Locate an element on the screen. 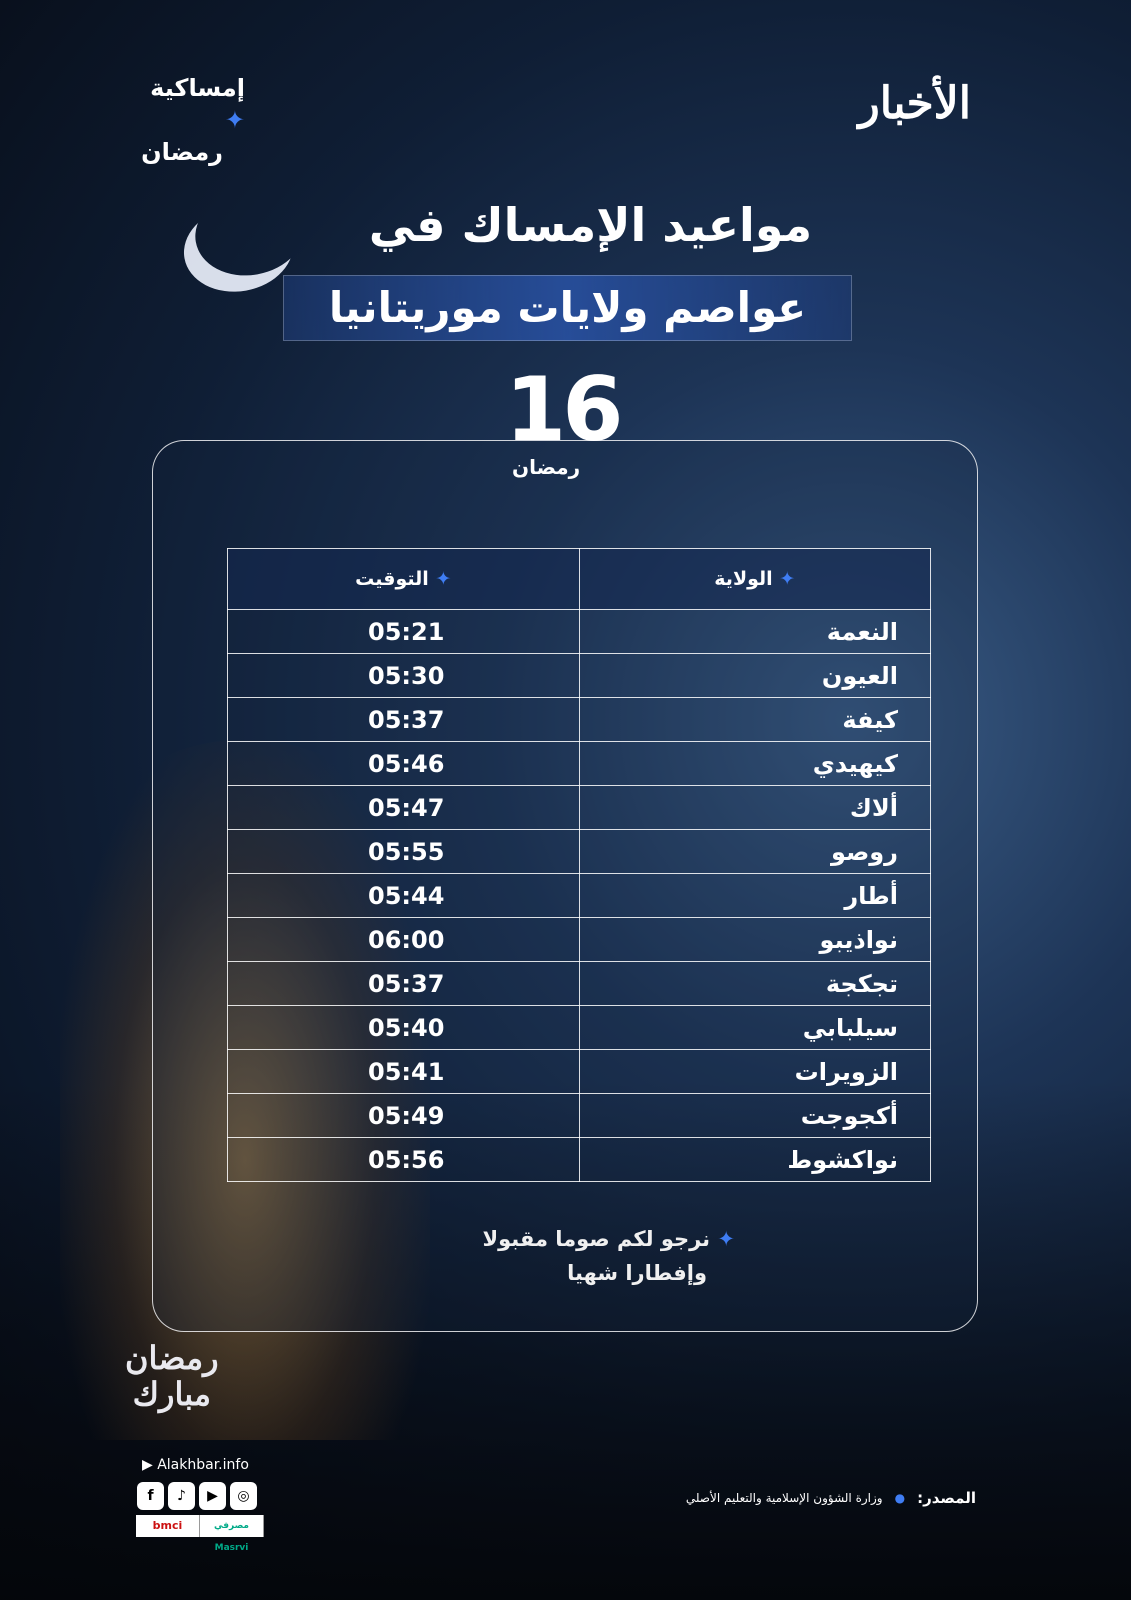  state-cell: كيهيدي is located at coordinates (754, 763).